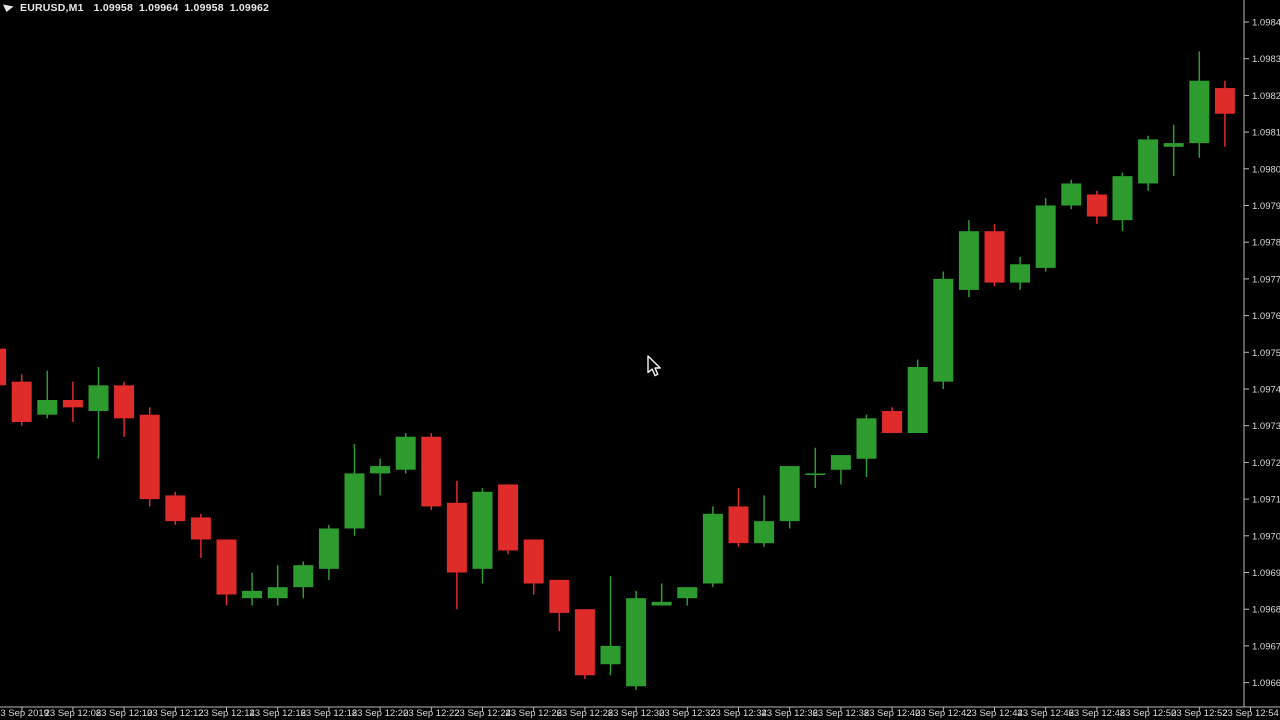 The height and width of the screenshot is (720, 1280). Describe the element at coordinates (917, 396) in the screenshot. I see `candle-12:41` at that location.